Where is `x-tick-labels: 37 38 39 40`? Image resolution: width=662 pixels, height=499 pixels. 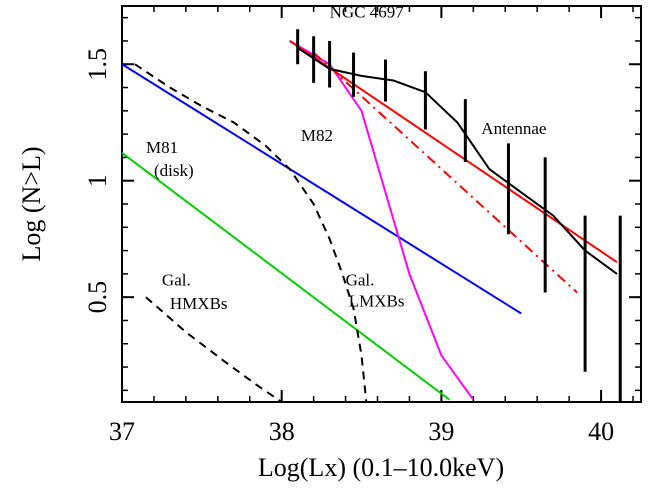 x-tick-labels: 37 38 39 40 is located at coordinates (361, 431).